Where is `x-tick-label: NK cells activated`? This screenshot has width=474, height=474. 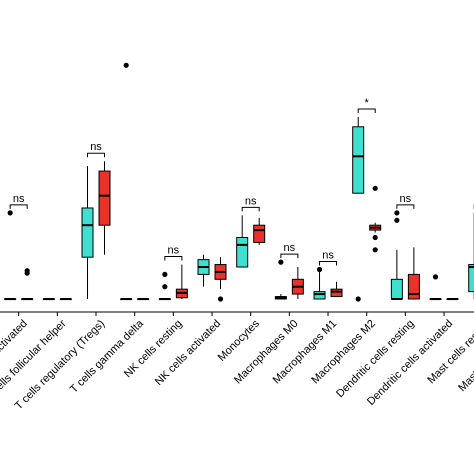 x-tick-label: NK cells activated is located at coordinates (188, 353).